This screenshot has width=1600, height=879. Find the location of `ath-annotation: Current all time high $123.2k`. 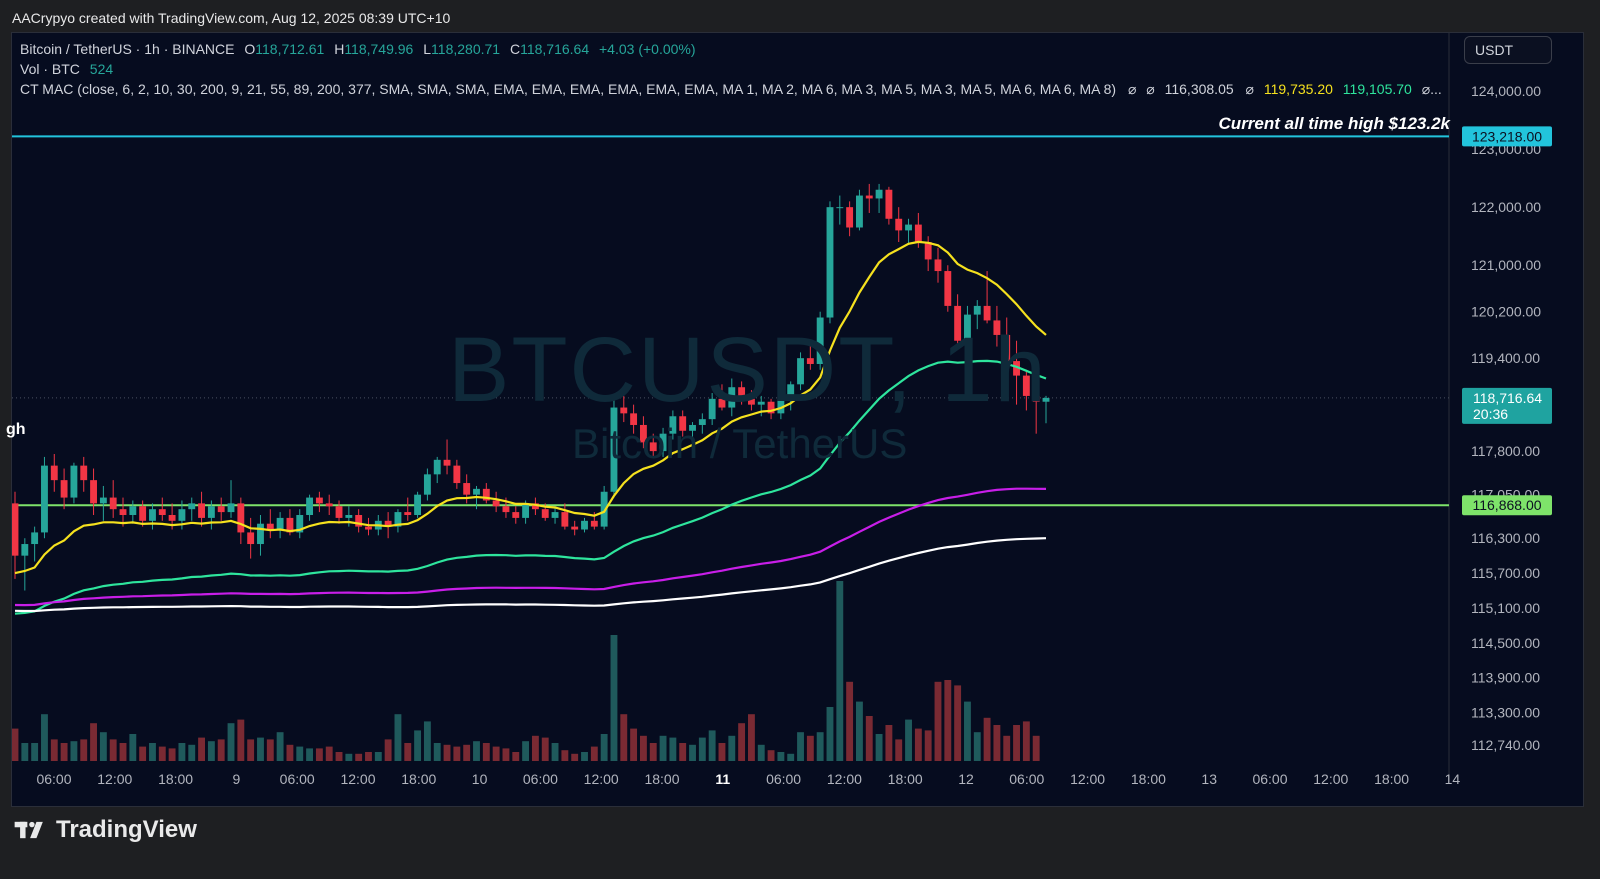

ath-annotation: Current all time high $123.2k is located at coordinates (1334, 123).